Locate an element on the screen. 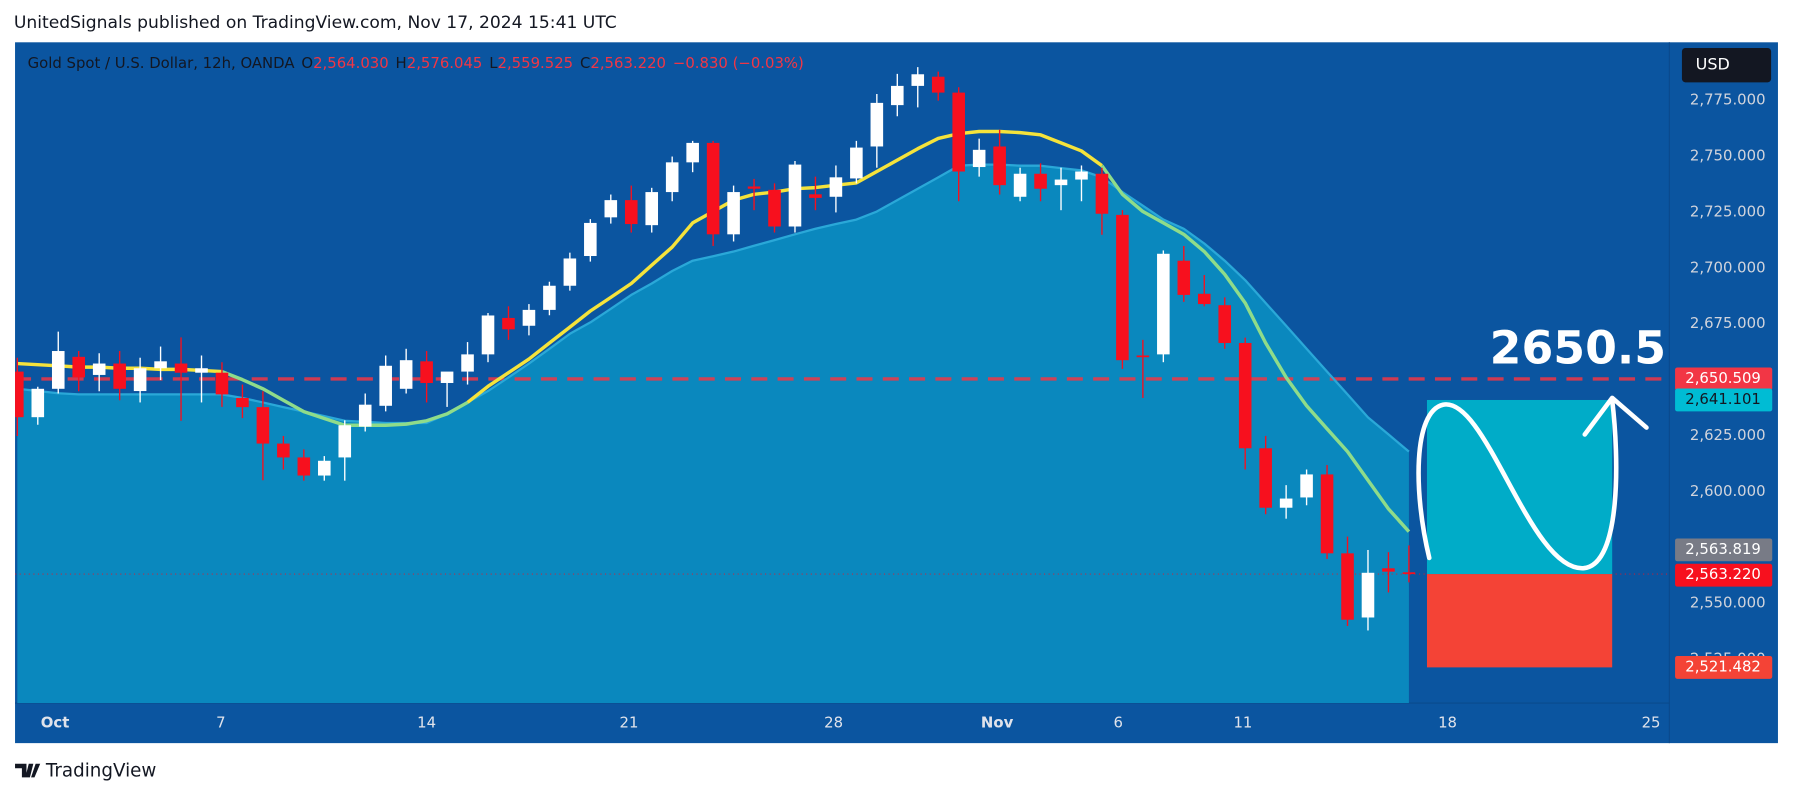 This screenshot has width=1793, height=798. change: −0.830 (−0.03%) is located at coordinates (738, 63).